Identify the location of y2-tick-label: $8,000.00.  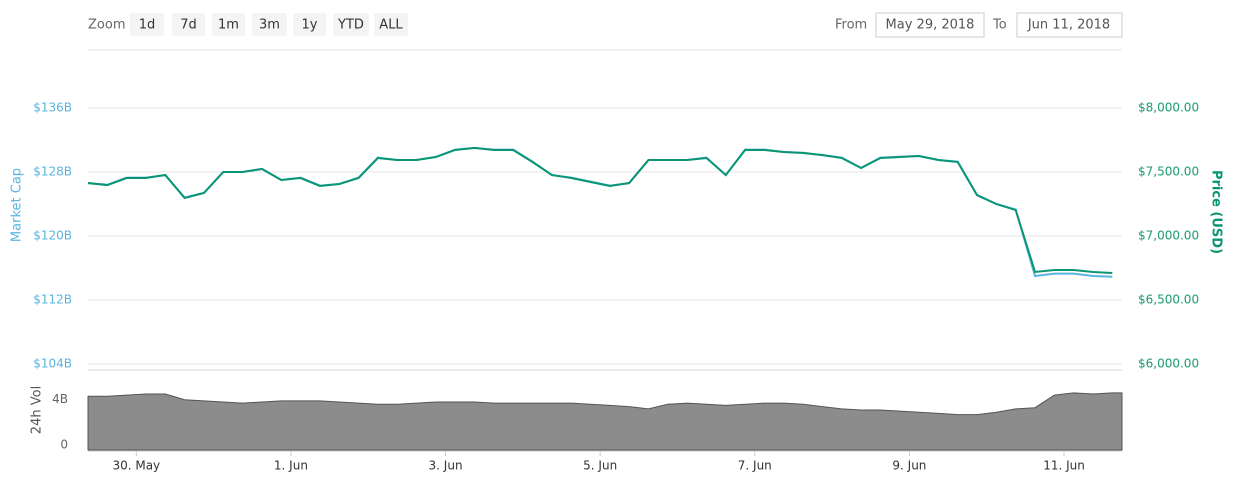
(1168, 108).